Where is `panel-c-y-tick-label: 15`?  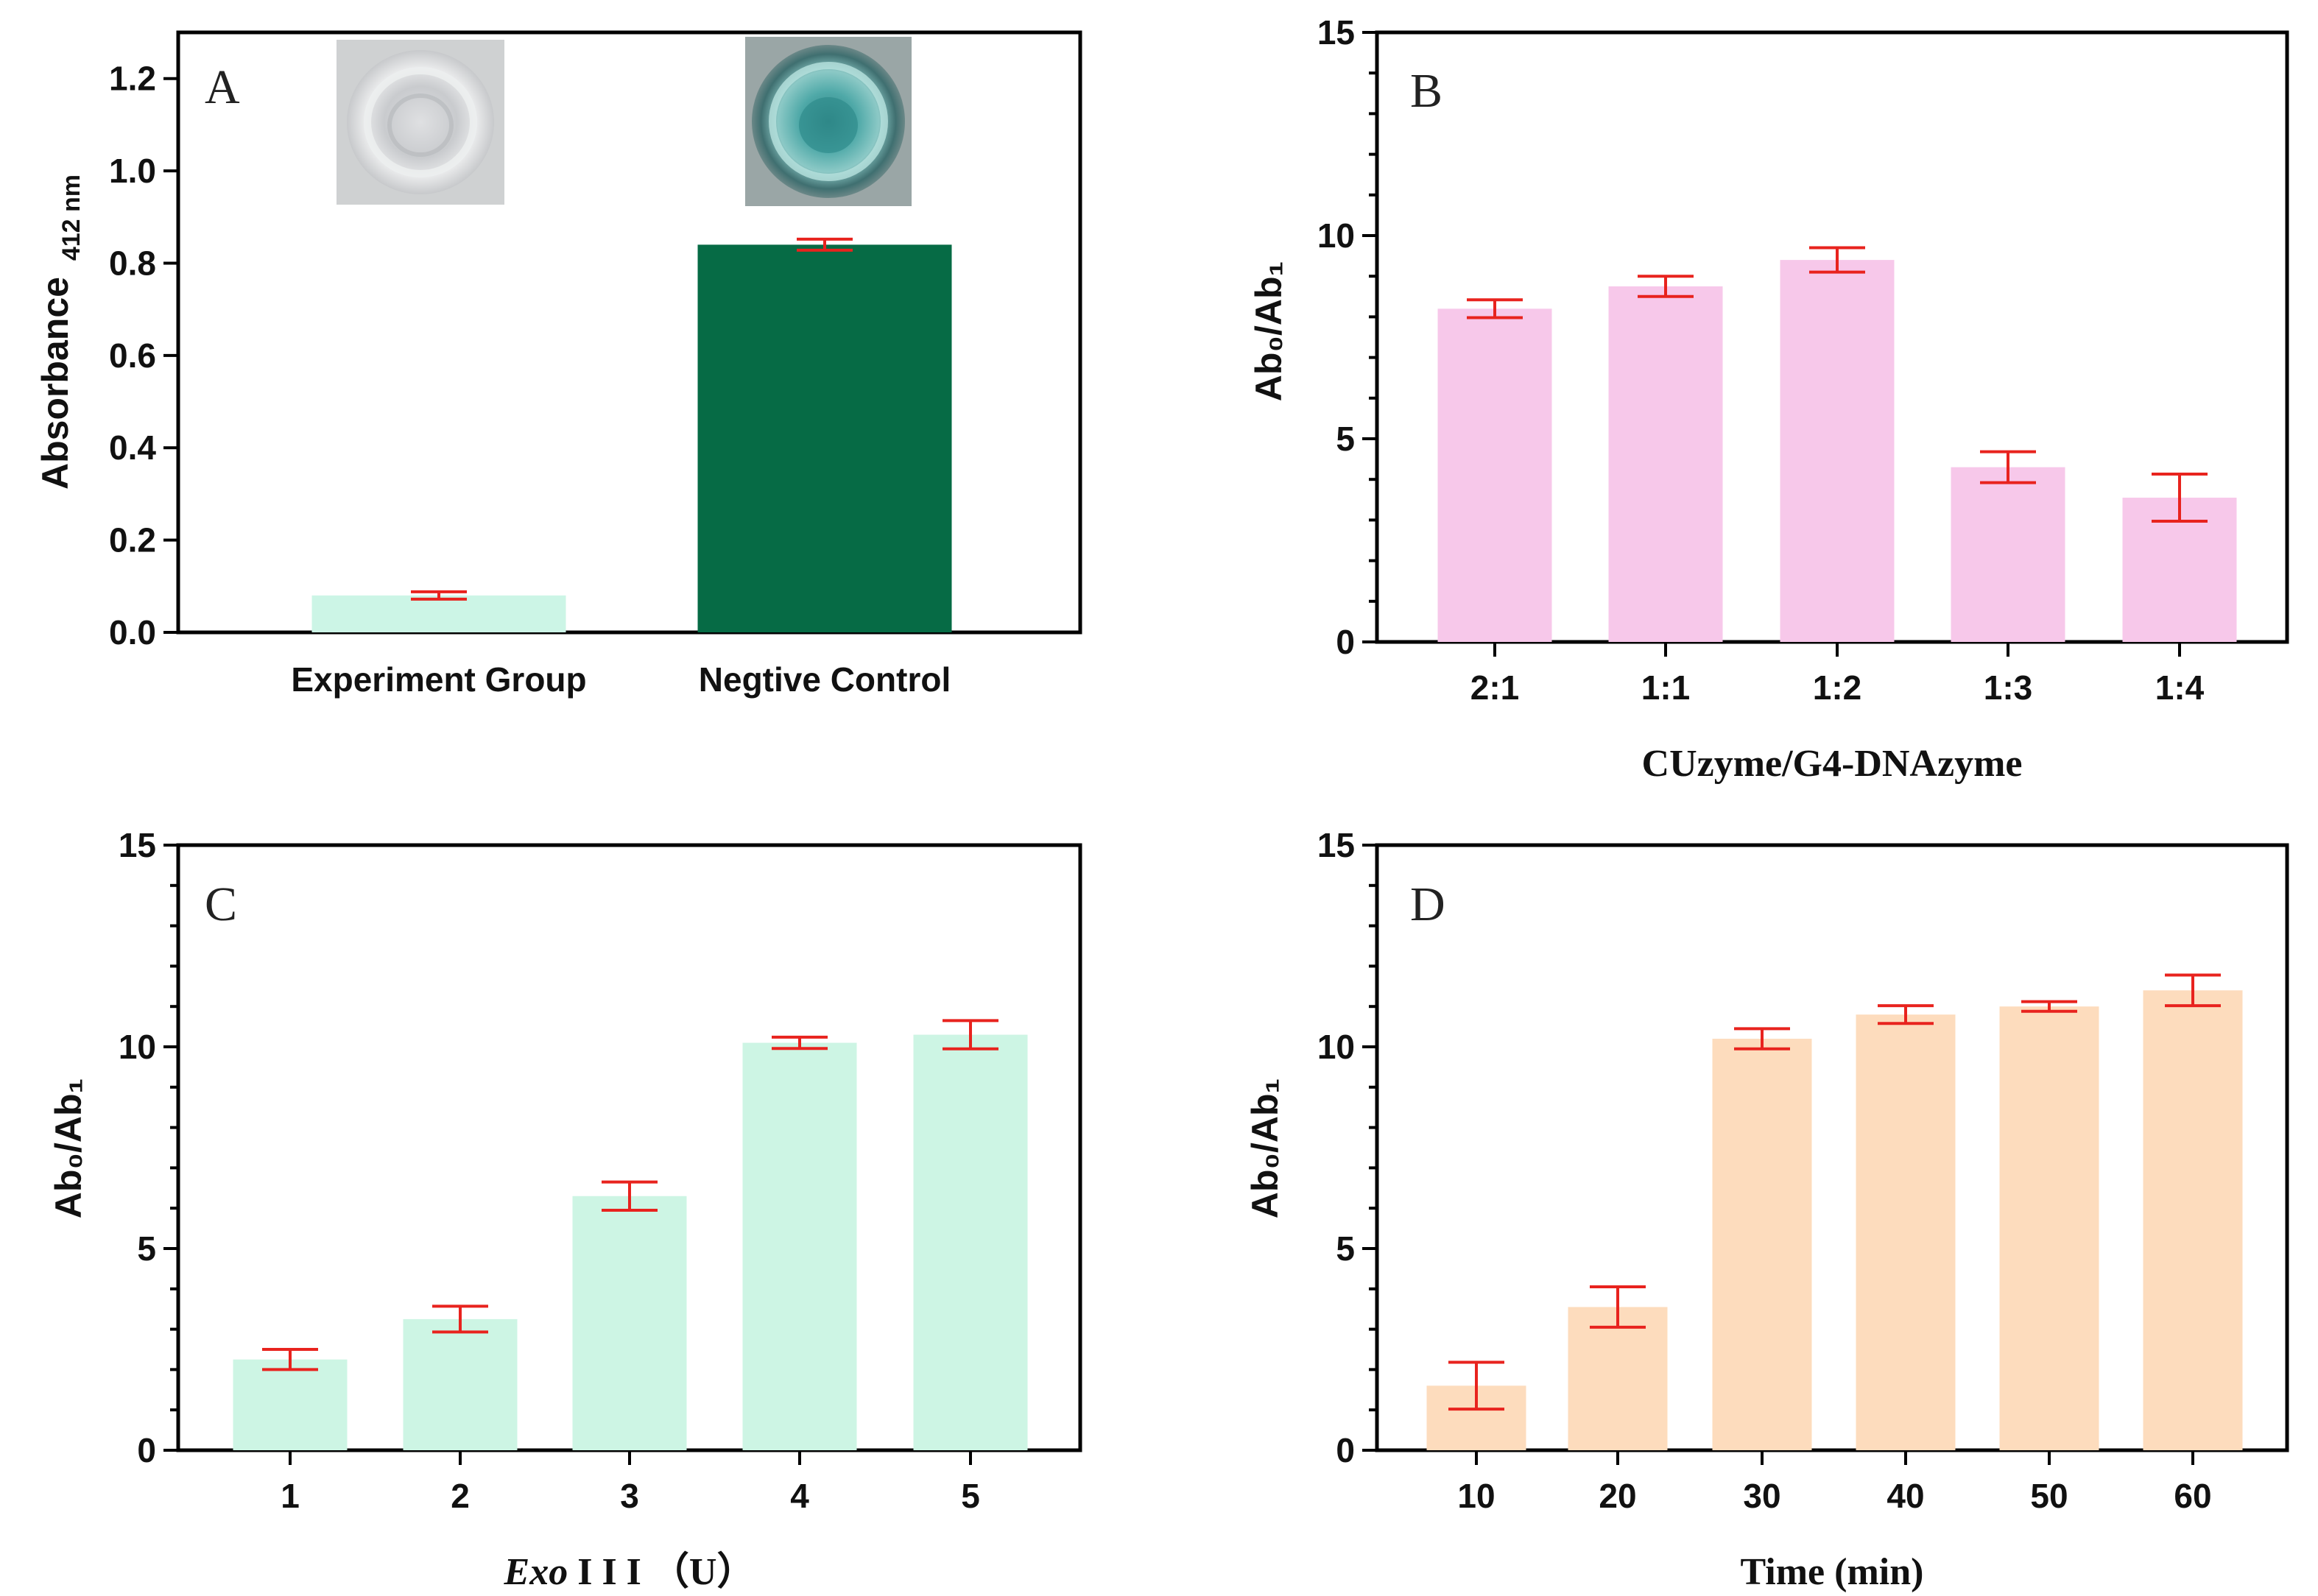 panel-c-y-tick-label: 15 is located at coordinates (137, 845).